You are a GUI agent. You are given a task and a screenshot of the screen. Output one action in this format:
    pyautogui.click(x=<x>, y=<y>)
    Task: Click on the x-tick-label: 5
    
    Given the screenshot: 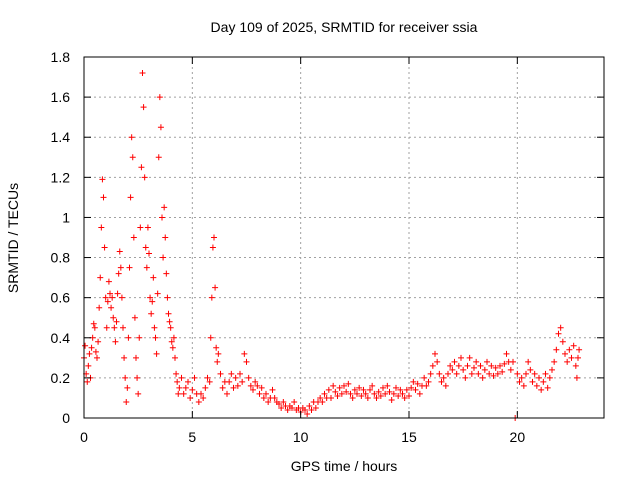 What is the action you would take?
    pyautogui.click(x=192, y=437)
    